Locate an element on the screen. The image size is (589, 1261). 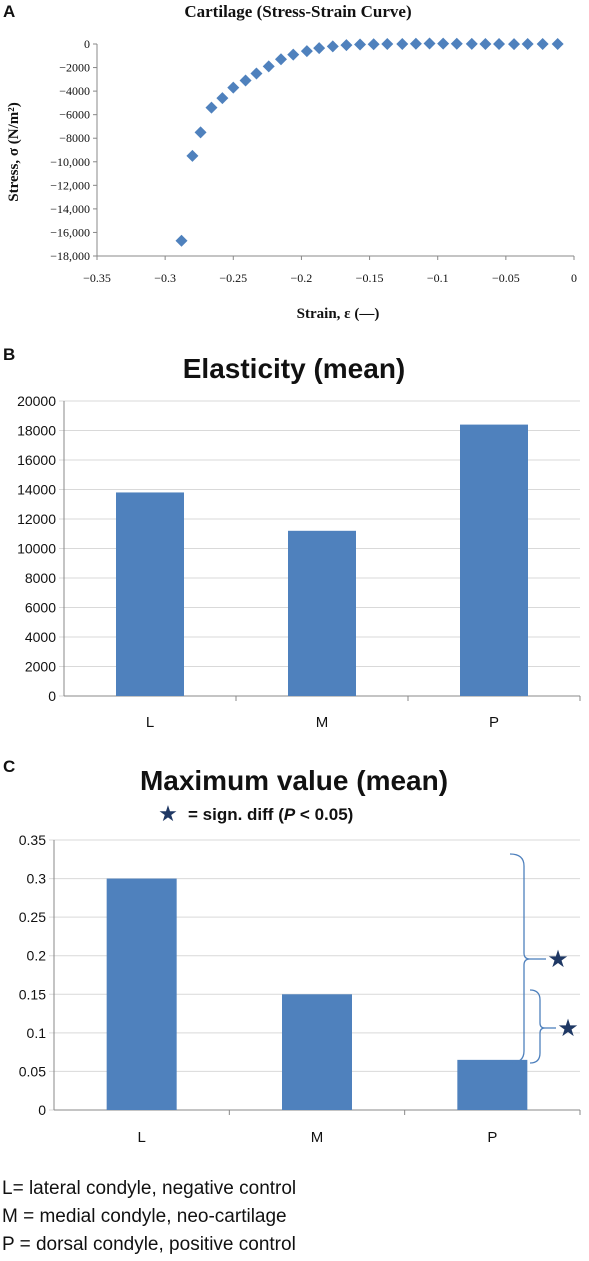
x-tick-label: −0.15 is located at coordinates (370, 278).